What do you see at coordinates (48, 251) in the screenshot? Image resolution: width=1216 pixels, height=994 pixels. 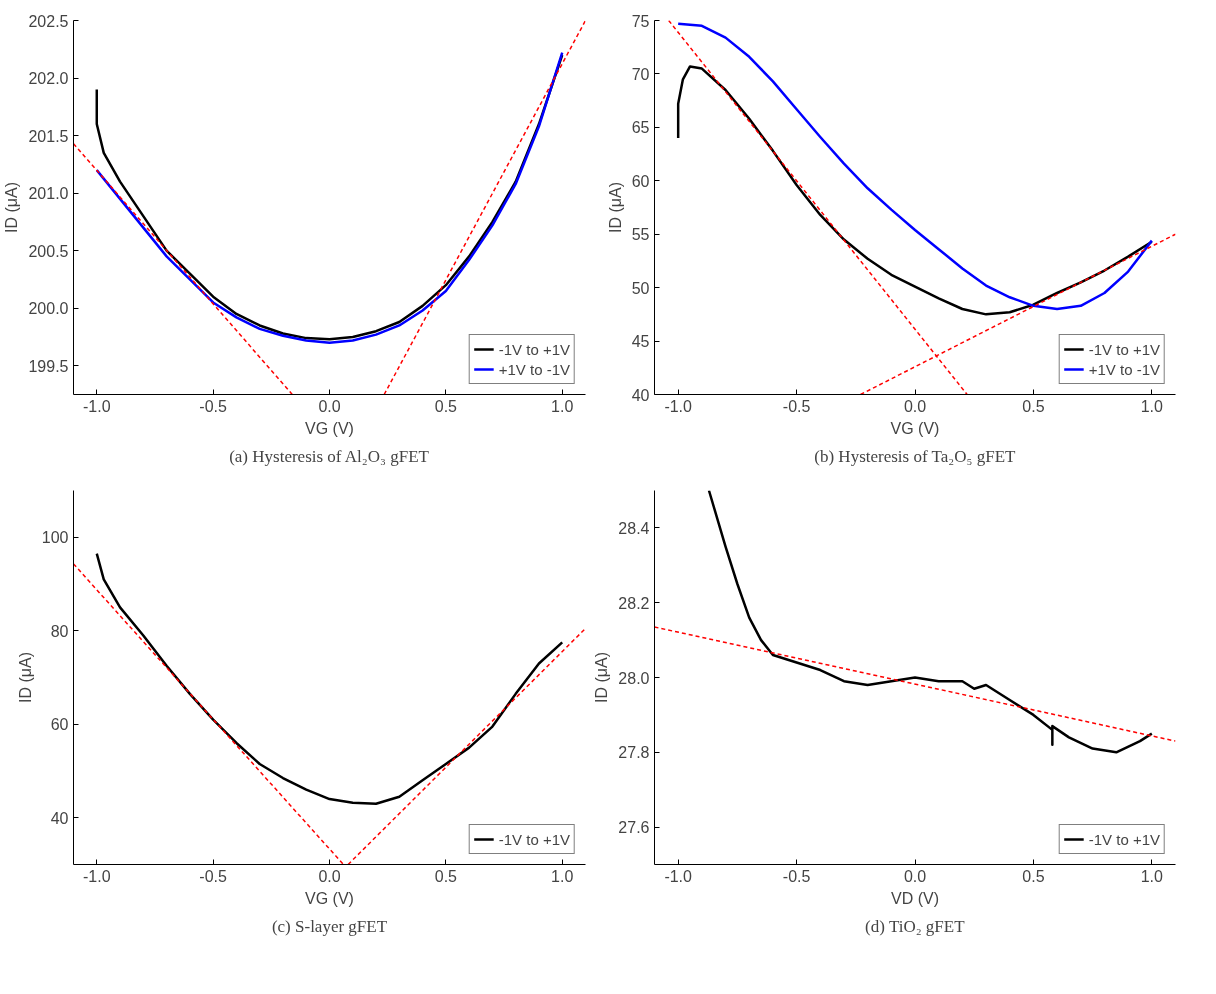 I see `y-tick-label: 200.5` at bounding box center [48, 251].